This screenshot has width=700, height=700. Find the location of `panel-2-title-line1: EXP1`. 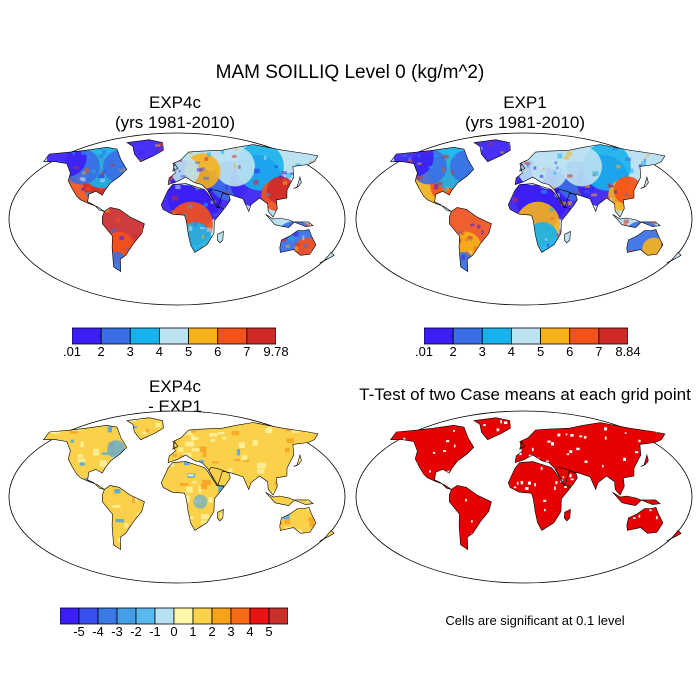

panel-2-title-line1: EXP1 is located at coordinates (525, 102).